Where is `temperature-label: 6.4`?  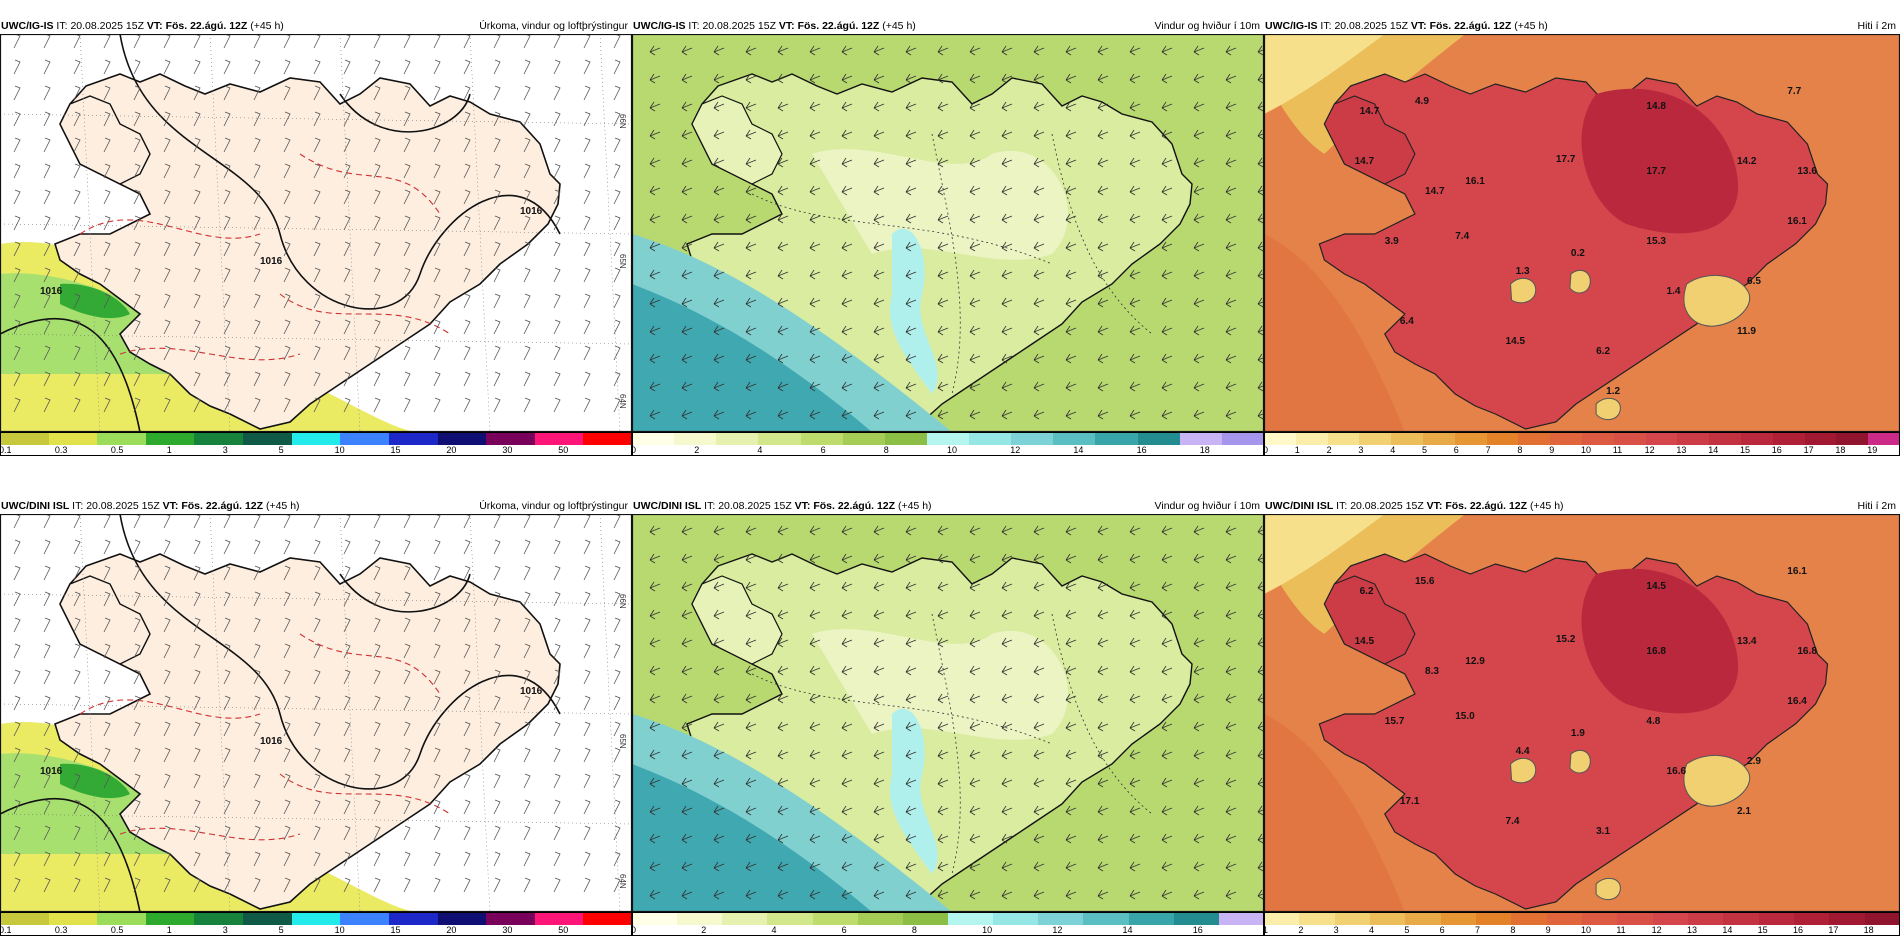 temperature-label: 6.4 is located at coordinates (1407, 321).